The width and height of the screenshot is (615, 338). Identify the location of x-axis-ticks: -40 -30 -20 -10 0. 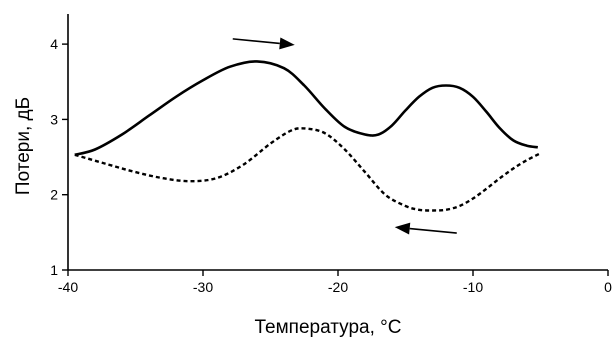
(335, 282).